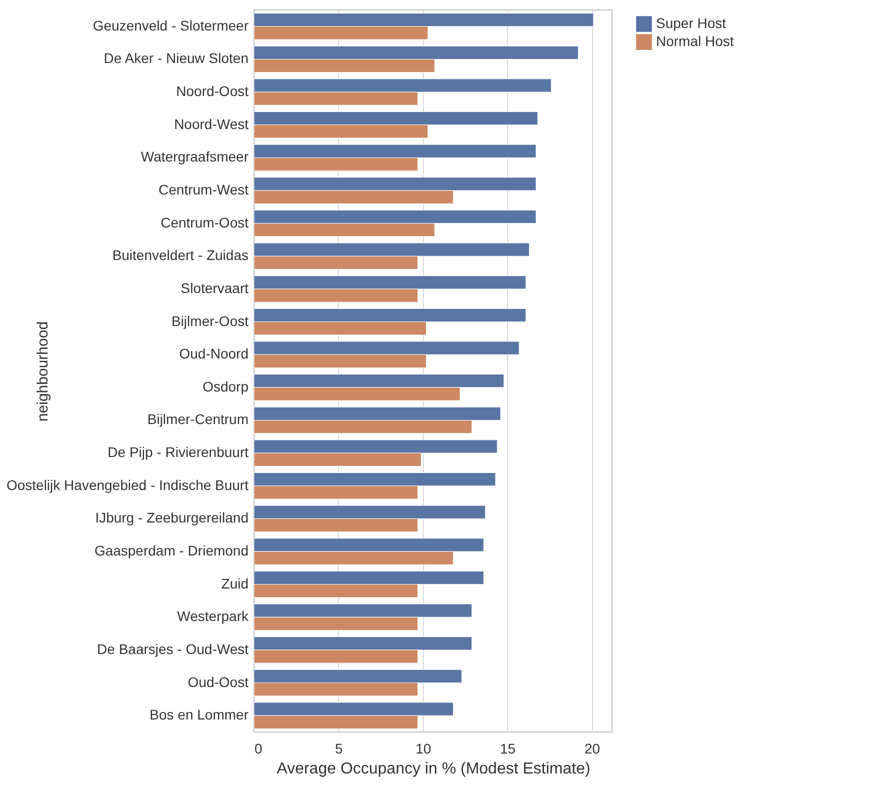 Image resolution: width=893 pixels, height=807 pixels. Describe the element at coordinates (204, 222) in the screenshot. I see `y-tick-label: Centrum-Oost` at that location.